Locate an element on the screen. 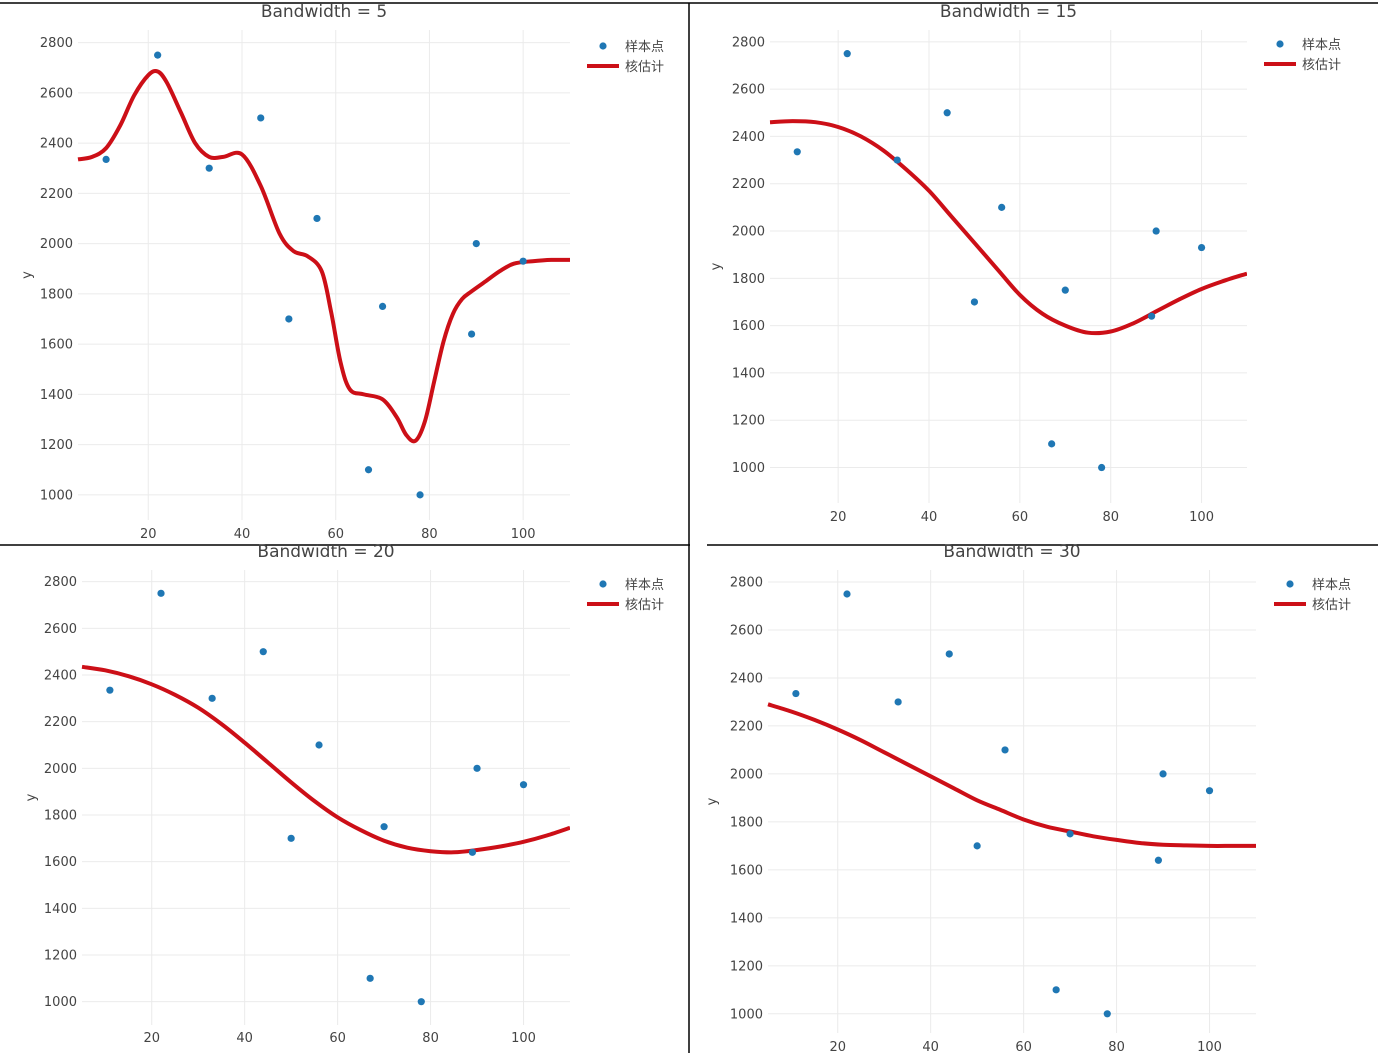 The height and width of the screenshot is (1053, 1380). chart-title: Bandwidth = 20 is located at coordinates (325, 552).